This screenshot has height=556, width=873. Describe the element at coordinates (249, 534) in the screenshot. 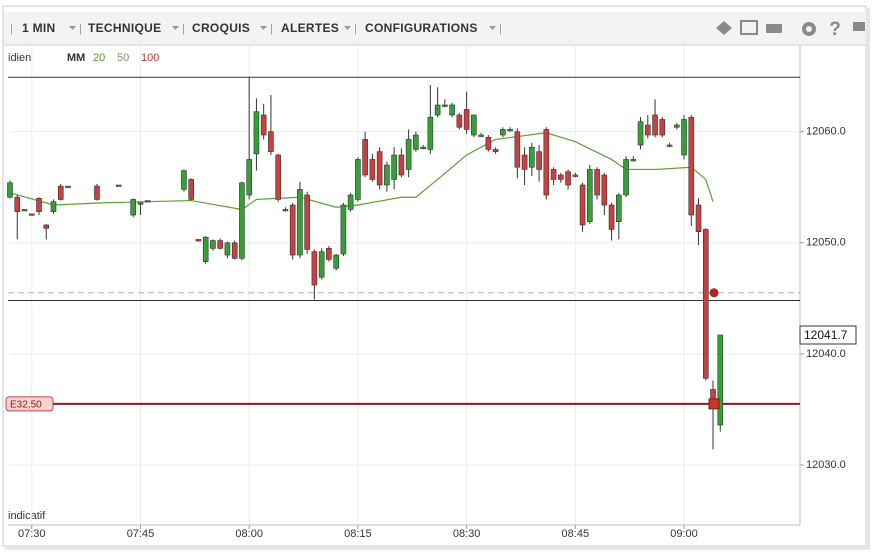

I see `x-tick-label: 08:00` at that location.